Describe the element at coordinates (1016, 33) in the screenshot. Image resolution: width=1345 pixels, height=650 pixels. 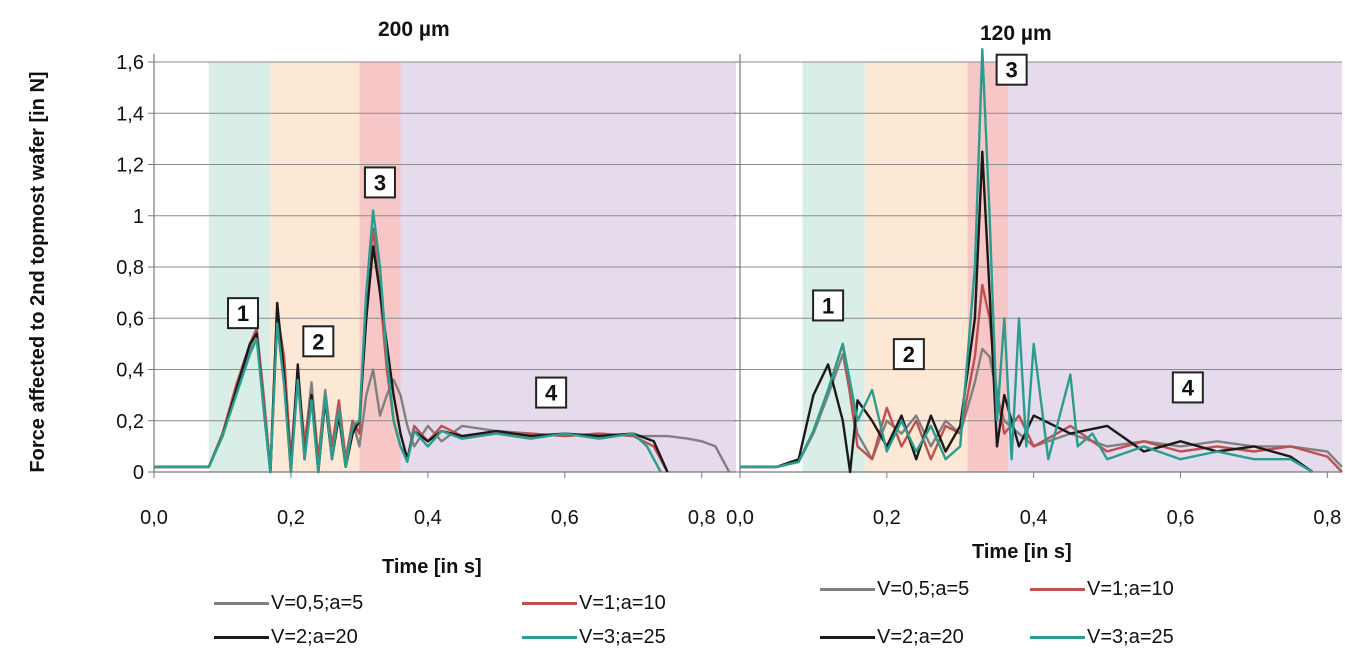
I see `right-chart-title: 120 µm` at that location.